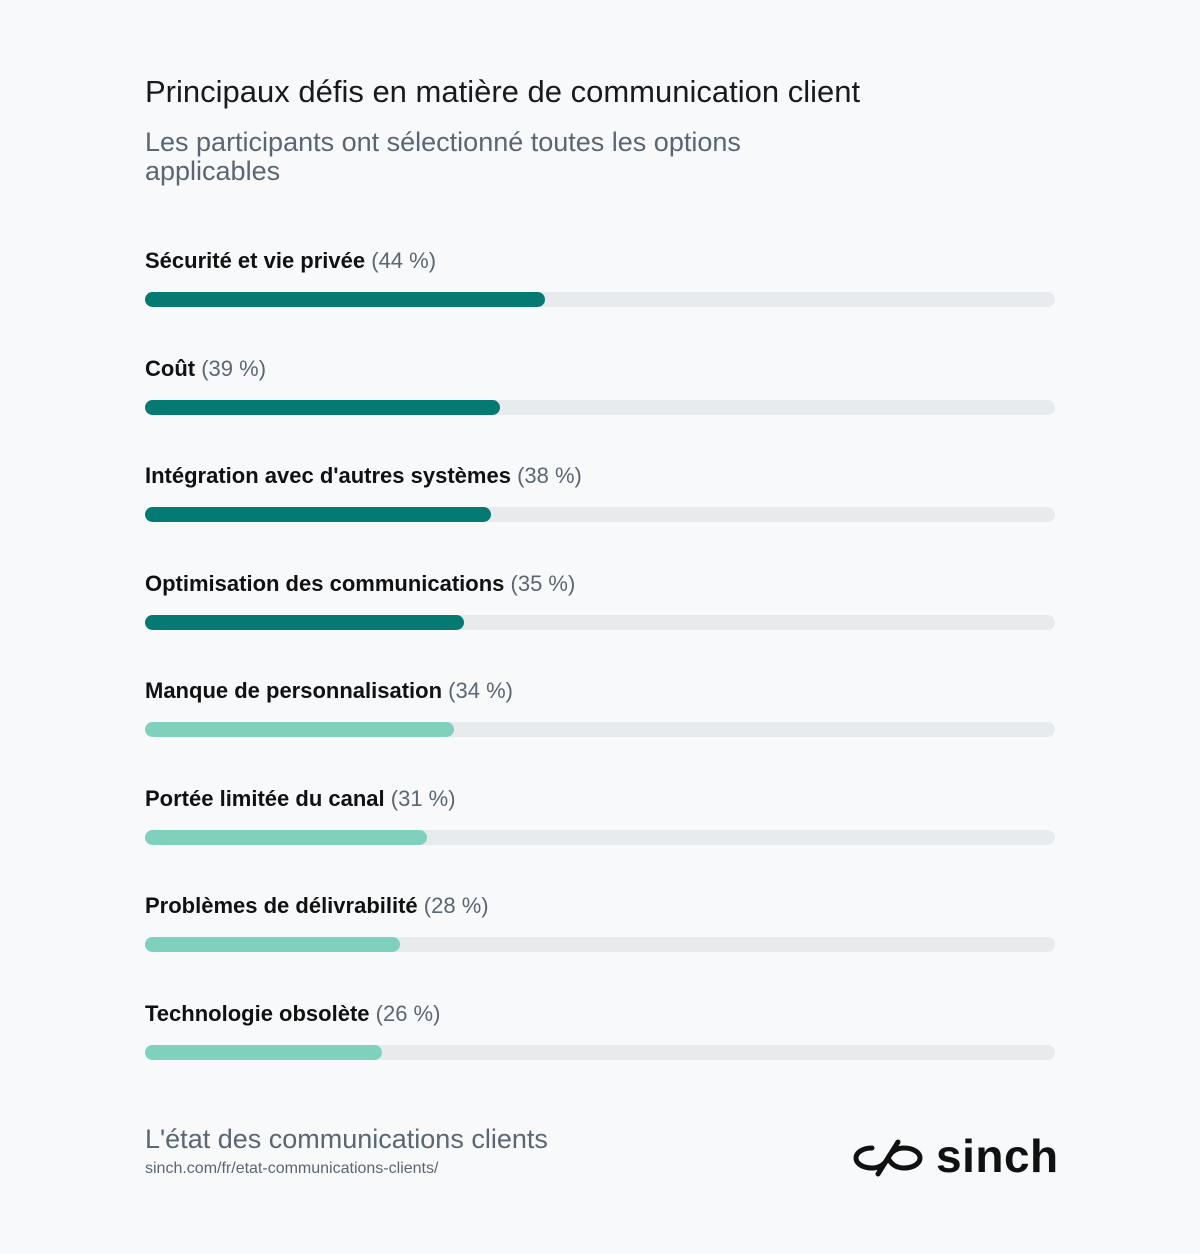 This screenshot has width=1200, height=1254. I want to click on bar-label: Technologie obsolète (26 %), so click(292, 1014).